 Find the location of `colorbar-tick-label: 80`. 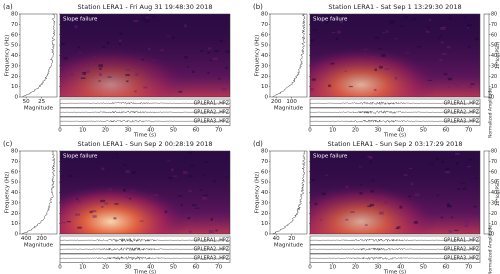

colorbar-tick-label: 80 is located at coordinates (494, 152).